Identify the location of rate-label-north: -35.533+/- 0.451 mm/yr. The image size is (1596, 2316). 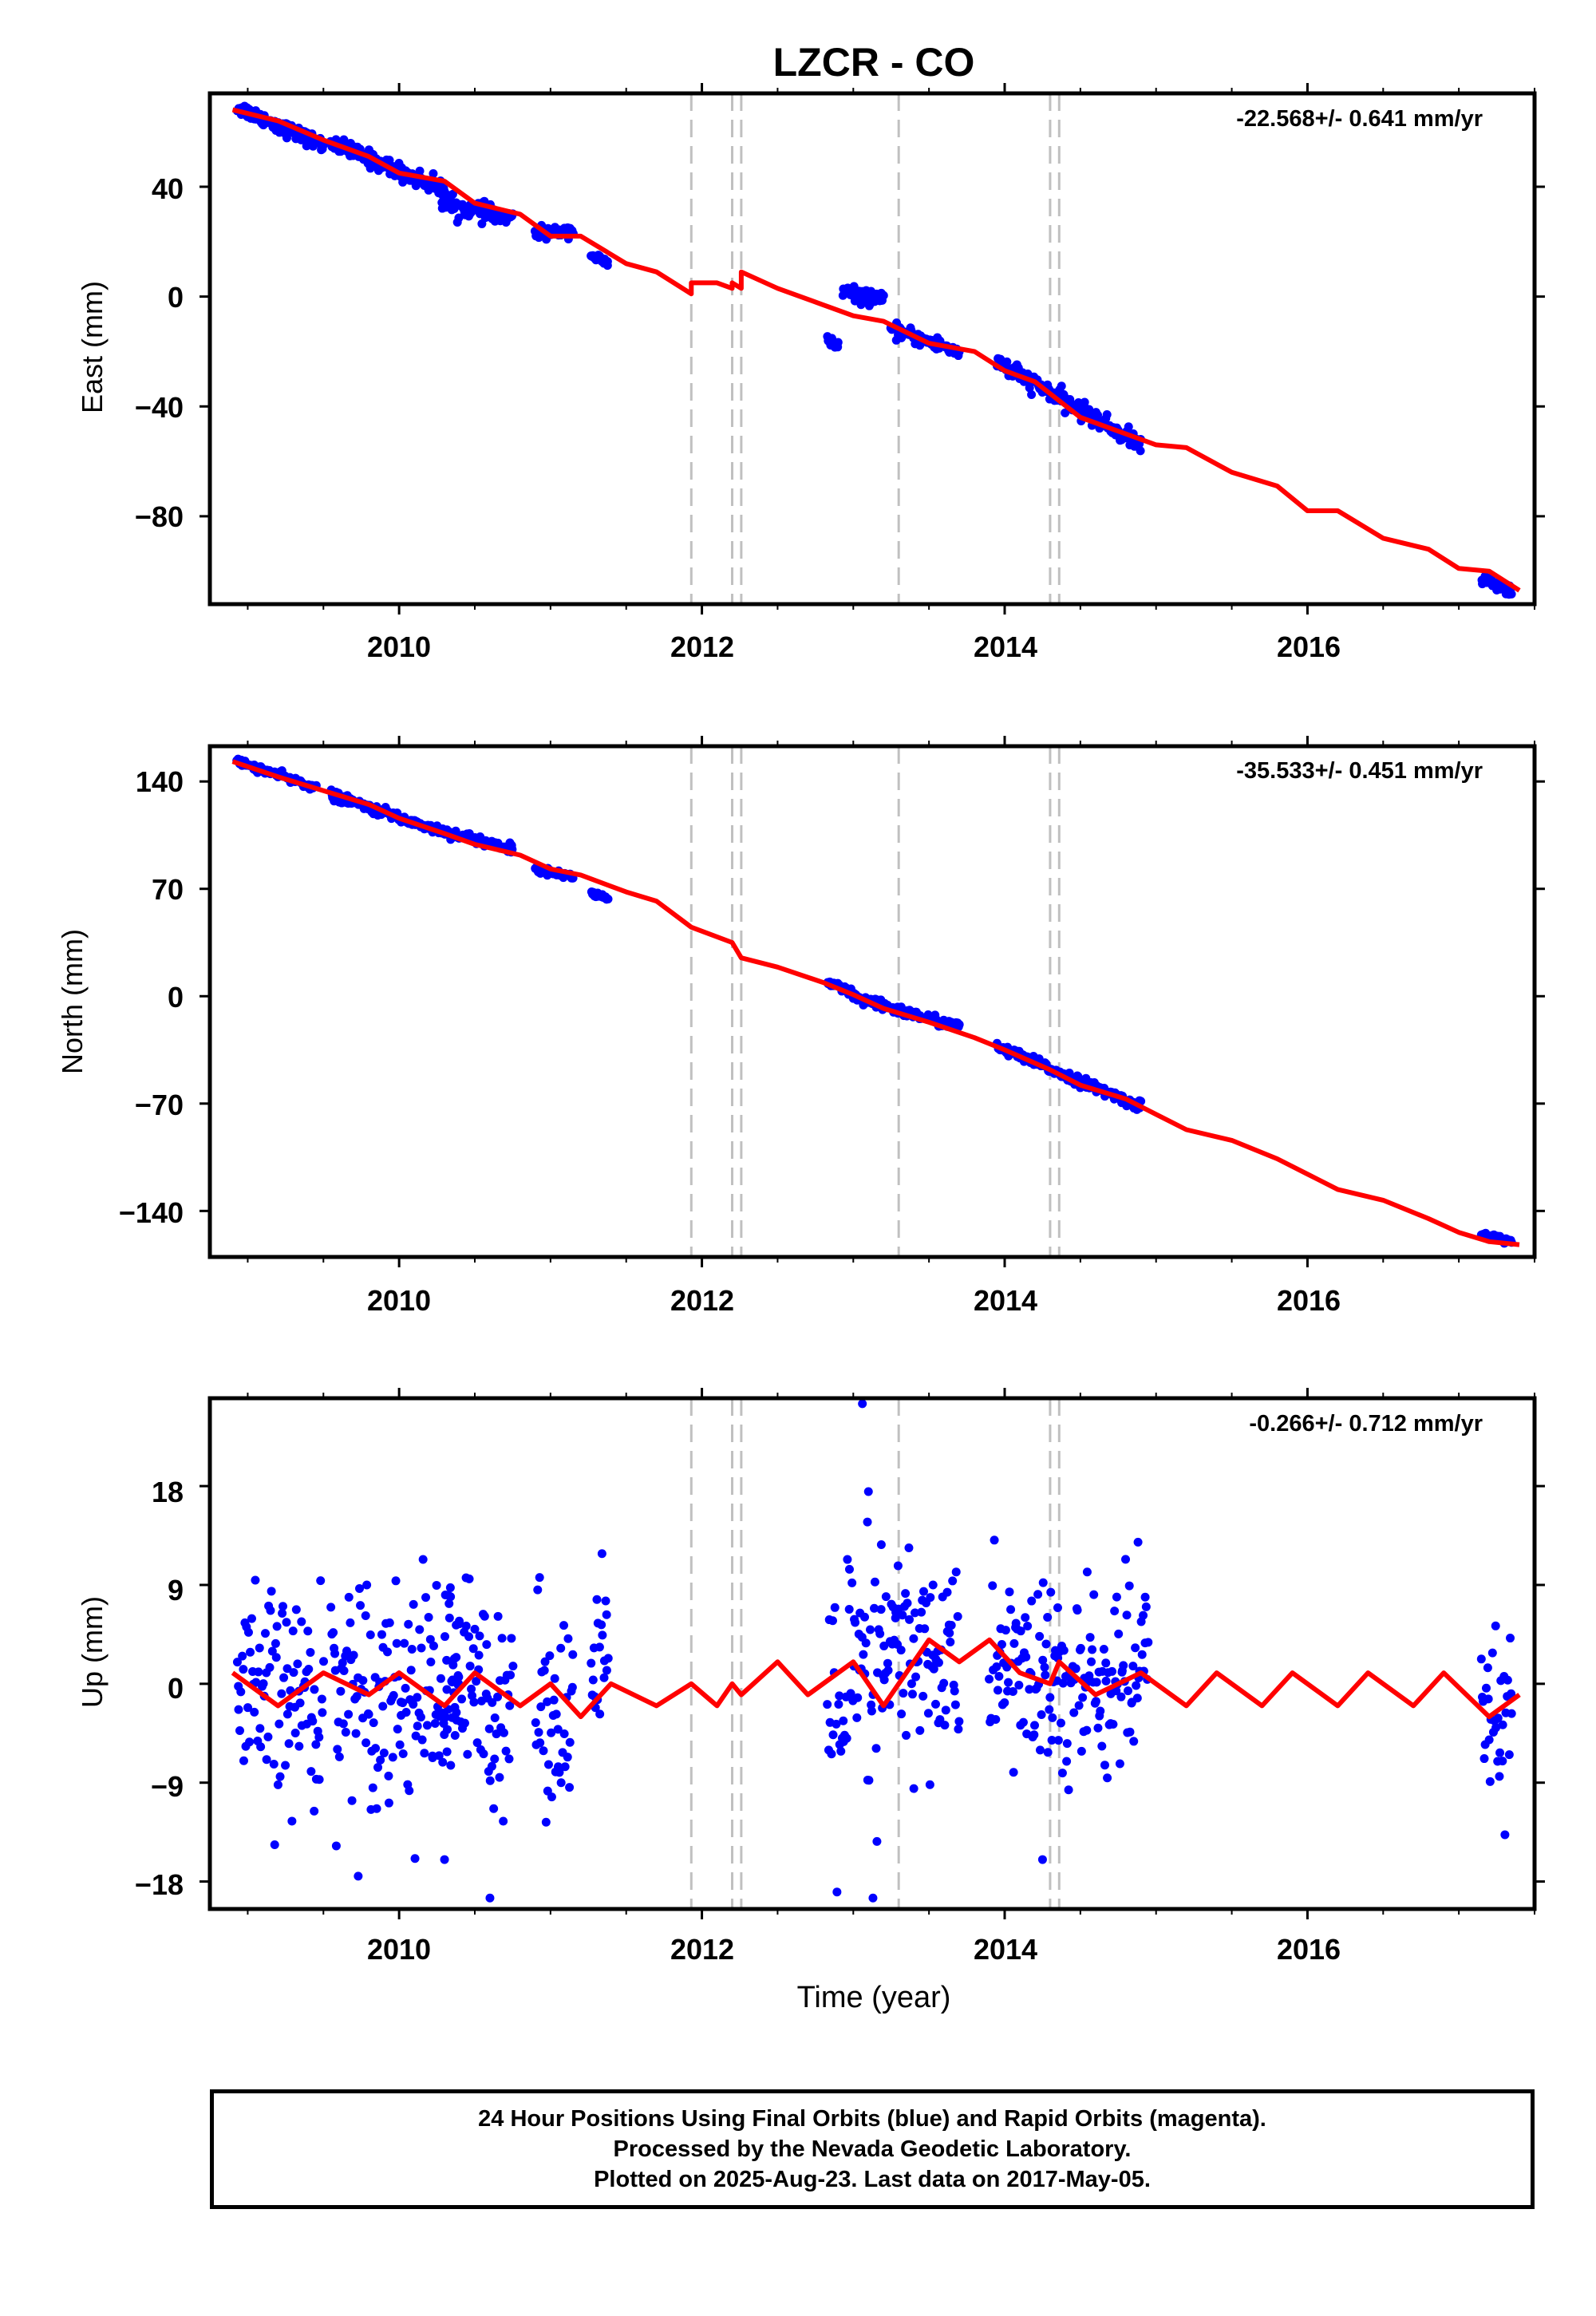
(1359, 771).